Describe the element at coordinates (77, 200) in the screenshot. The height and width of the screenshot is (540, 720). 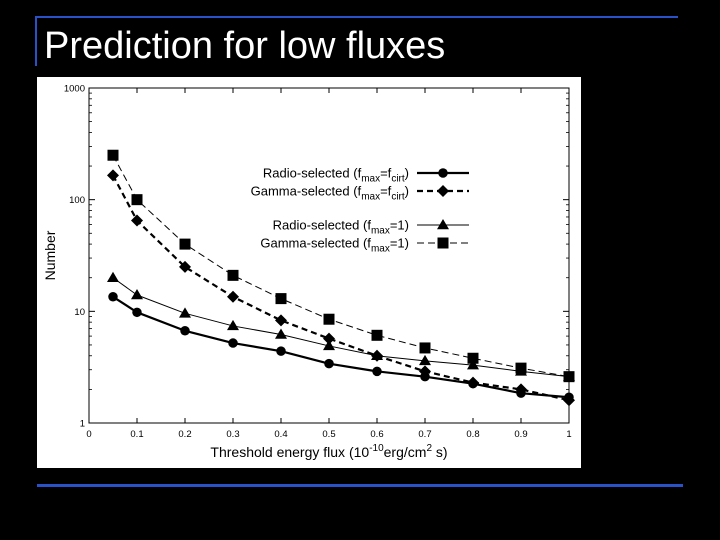
I see `y-tick-label: 100` at that location.